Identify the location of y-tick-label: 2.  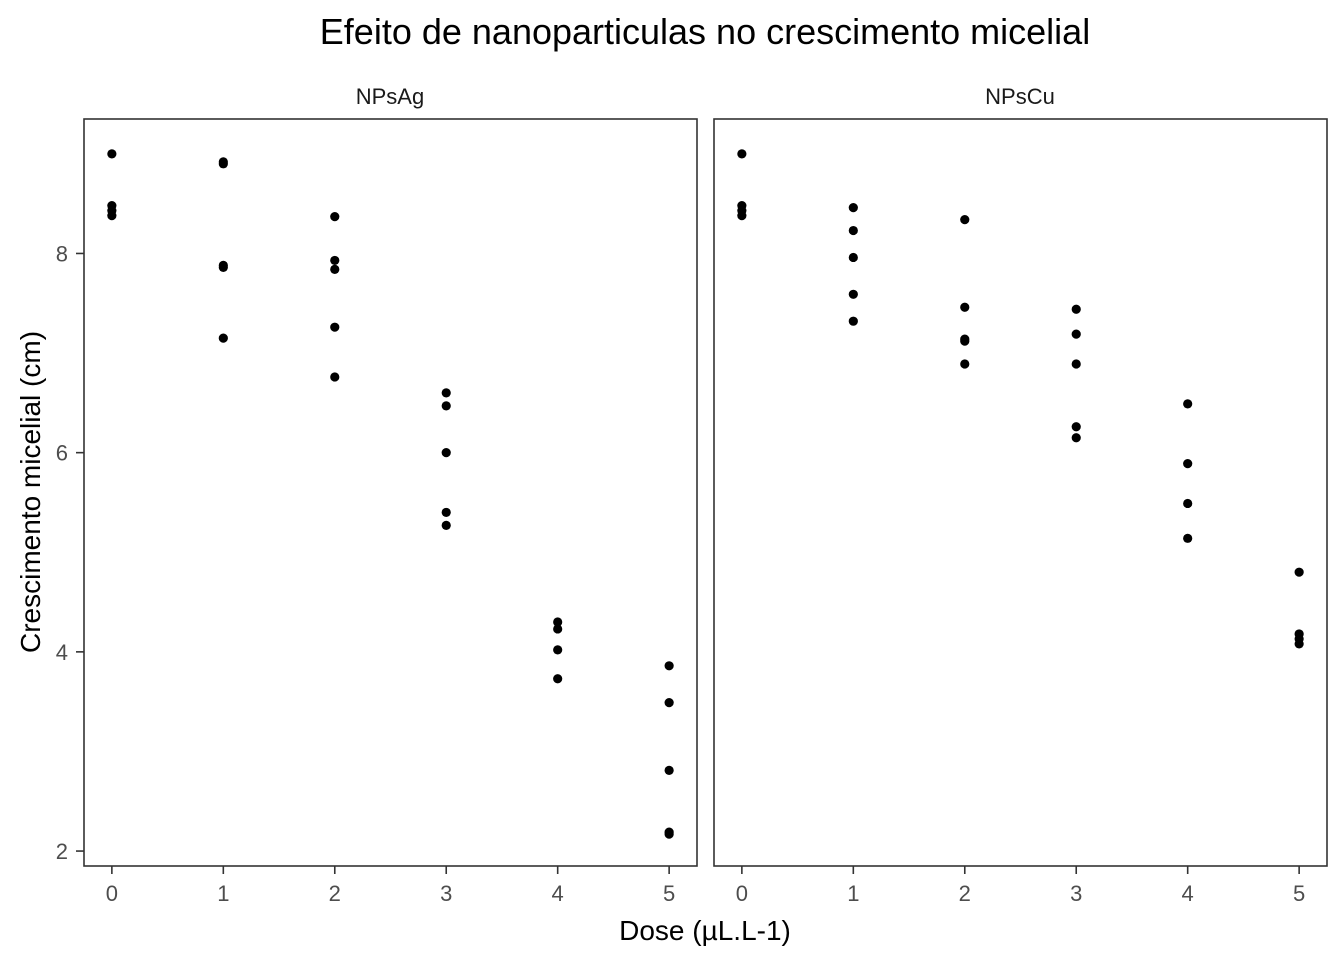
(62, 851).